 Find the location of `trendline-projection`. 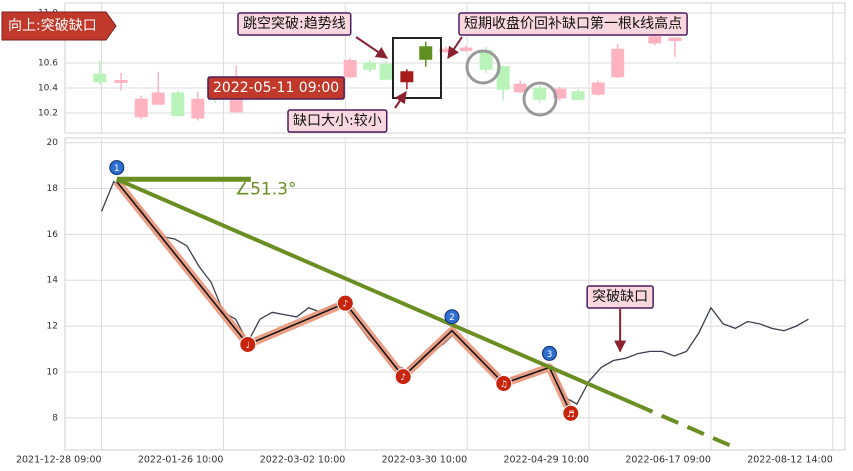

trendline-projection is located at coordinates (686, 426).